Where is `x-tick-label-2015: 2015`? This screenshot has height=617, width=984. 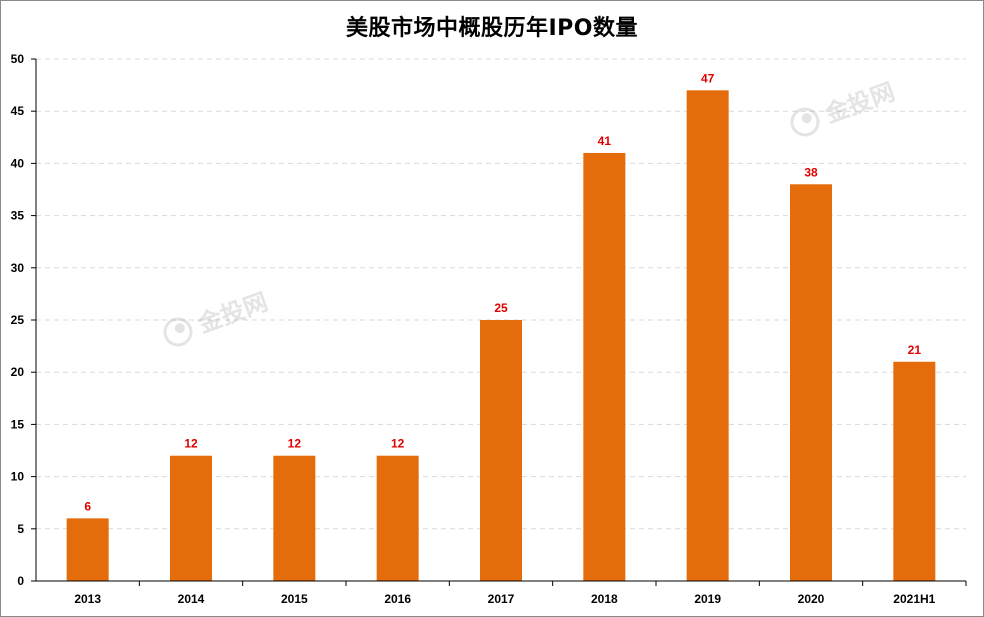
x-tick-label-2015: 2015 is located at coordinates (294, 599).